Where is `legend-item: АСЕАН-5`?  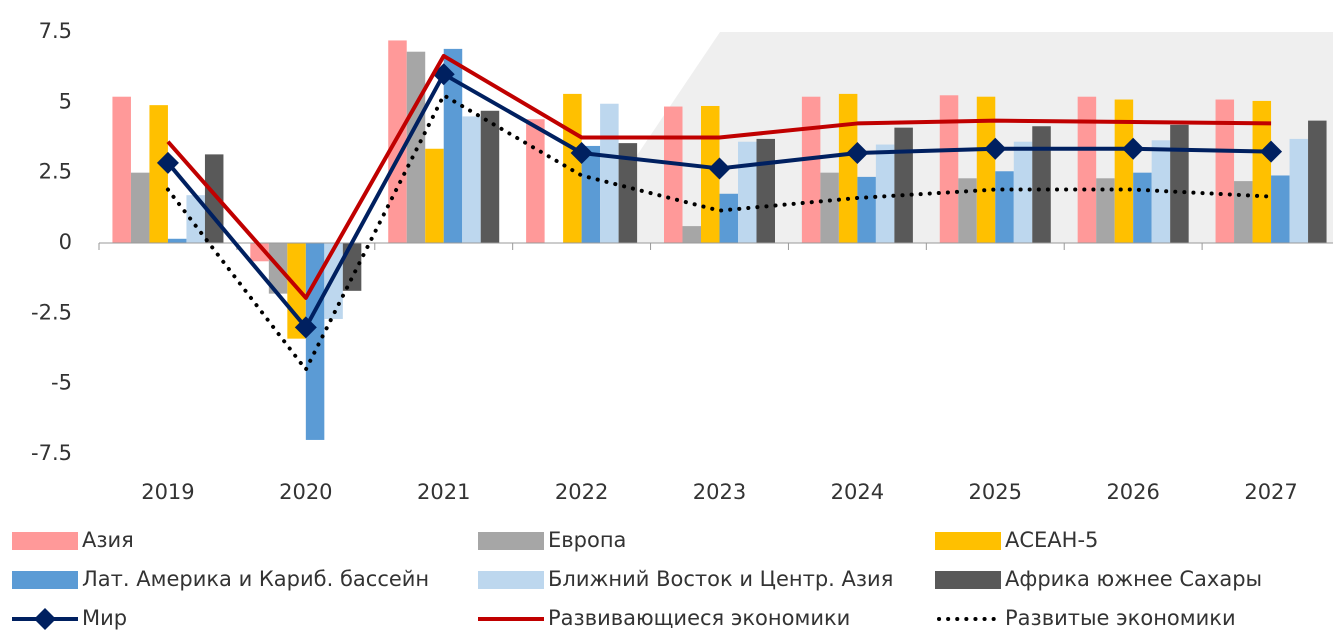 legend-item: АСЕАН-5 is located at coordinates (1016, 540).